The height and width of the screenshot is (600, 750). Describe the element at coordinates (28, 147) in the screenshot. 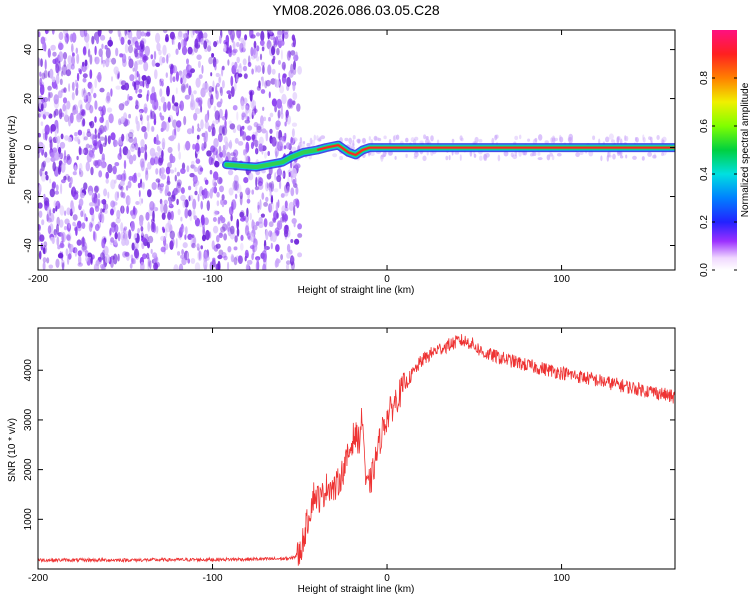

I see `heatmap-y-tick-label: 0` at that location.